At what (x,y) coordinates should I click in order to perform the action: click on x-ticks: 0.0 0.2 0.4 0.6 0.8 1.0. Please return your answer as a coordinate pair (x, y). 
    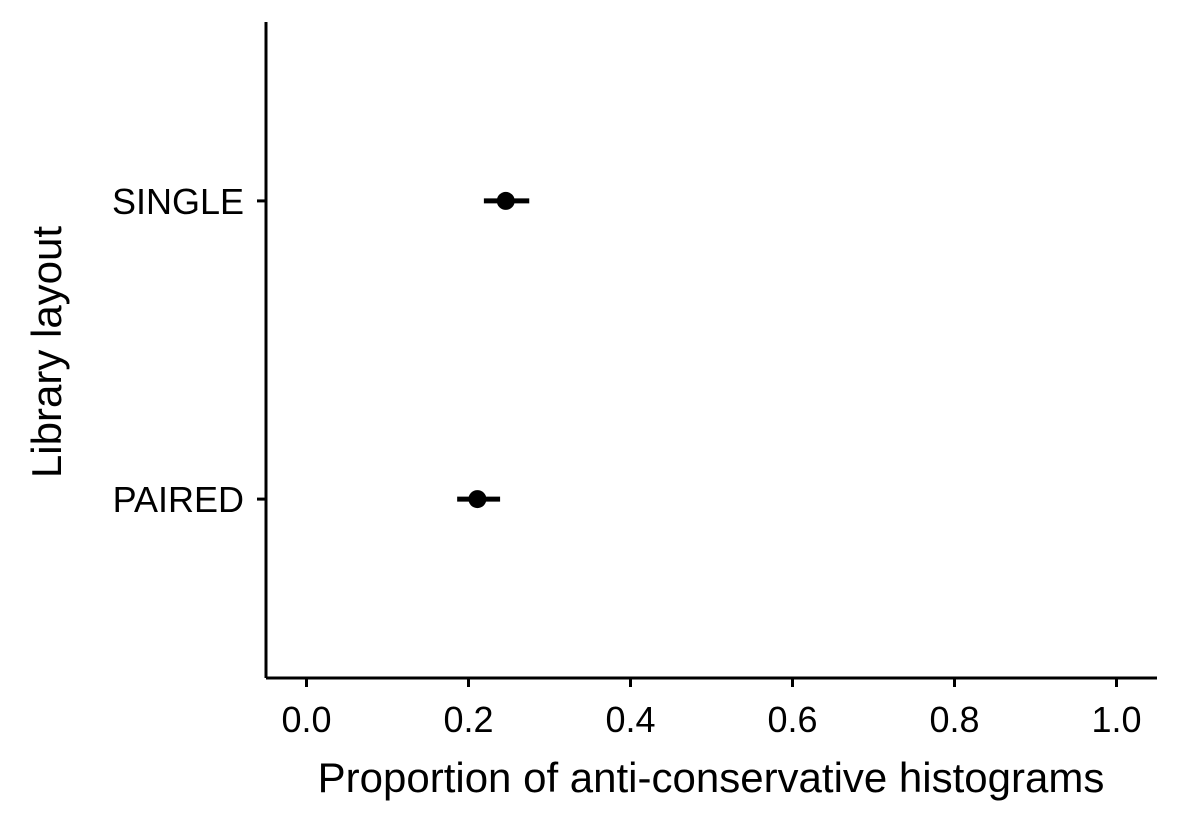
    Looking at the image, I should click on (711, 709).